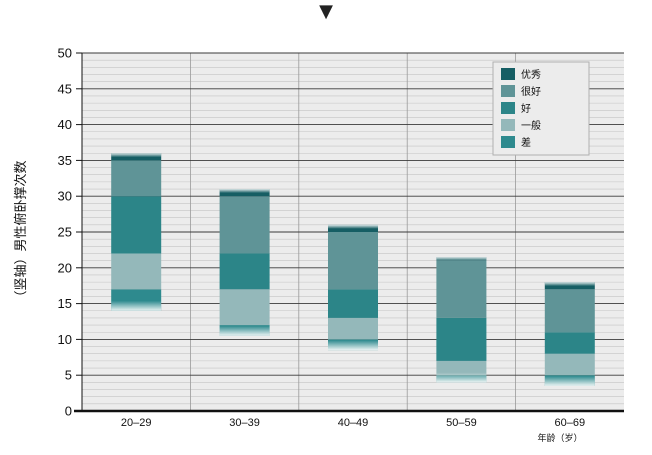  I want to click on x-tick-label: 30–39, so click(244, 423).